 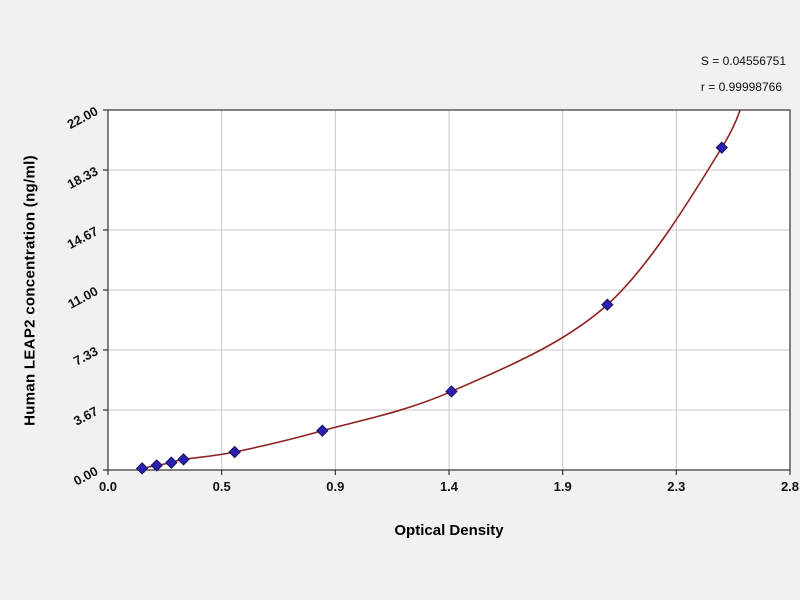 What do you see at coordinates (743, 74) in the screenshot?
I see `fit-statistics: S = 0.04556751 r = 0.99998766` at bounding box center [743, 74].